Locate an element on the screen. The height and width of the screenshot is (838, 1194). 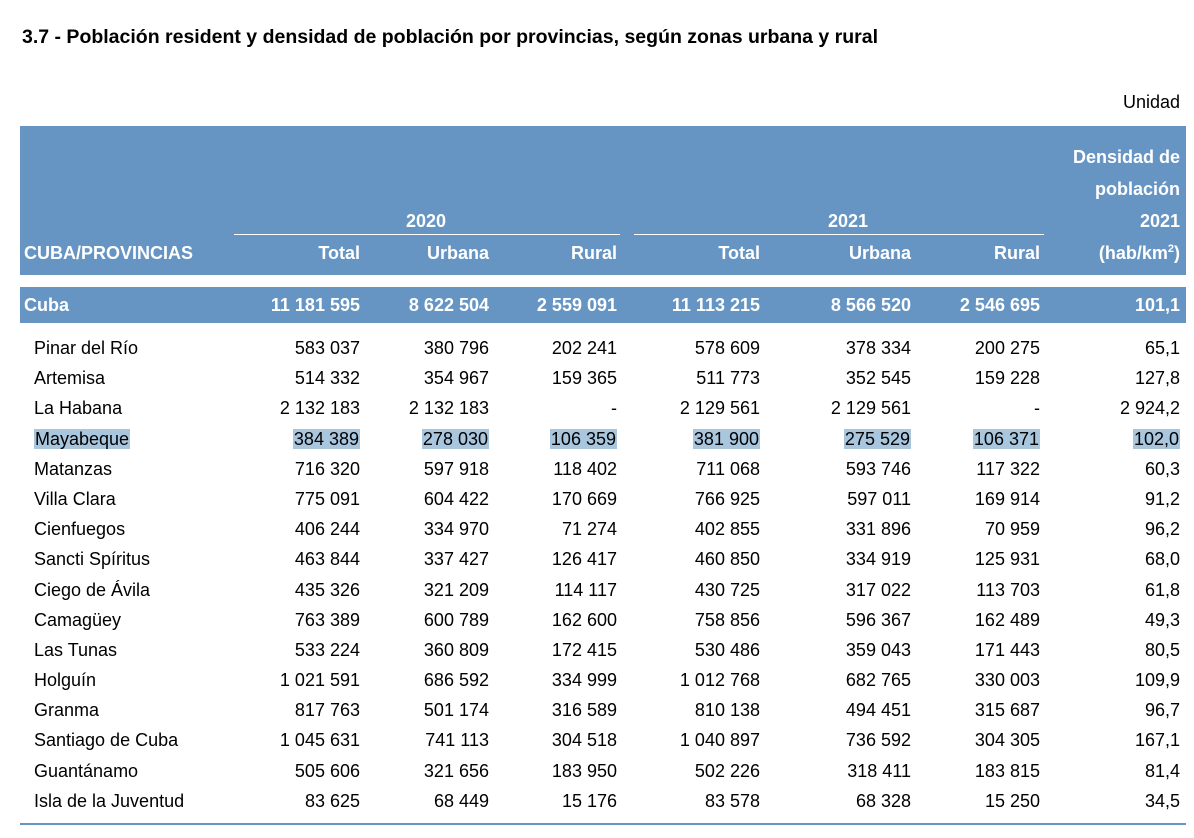
province-name-text: Santiago de Cuba is located at coordinates (106, 740).